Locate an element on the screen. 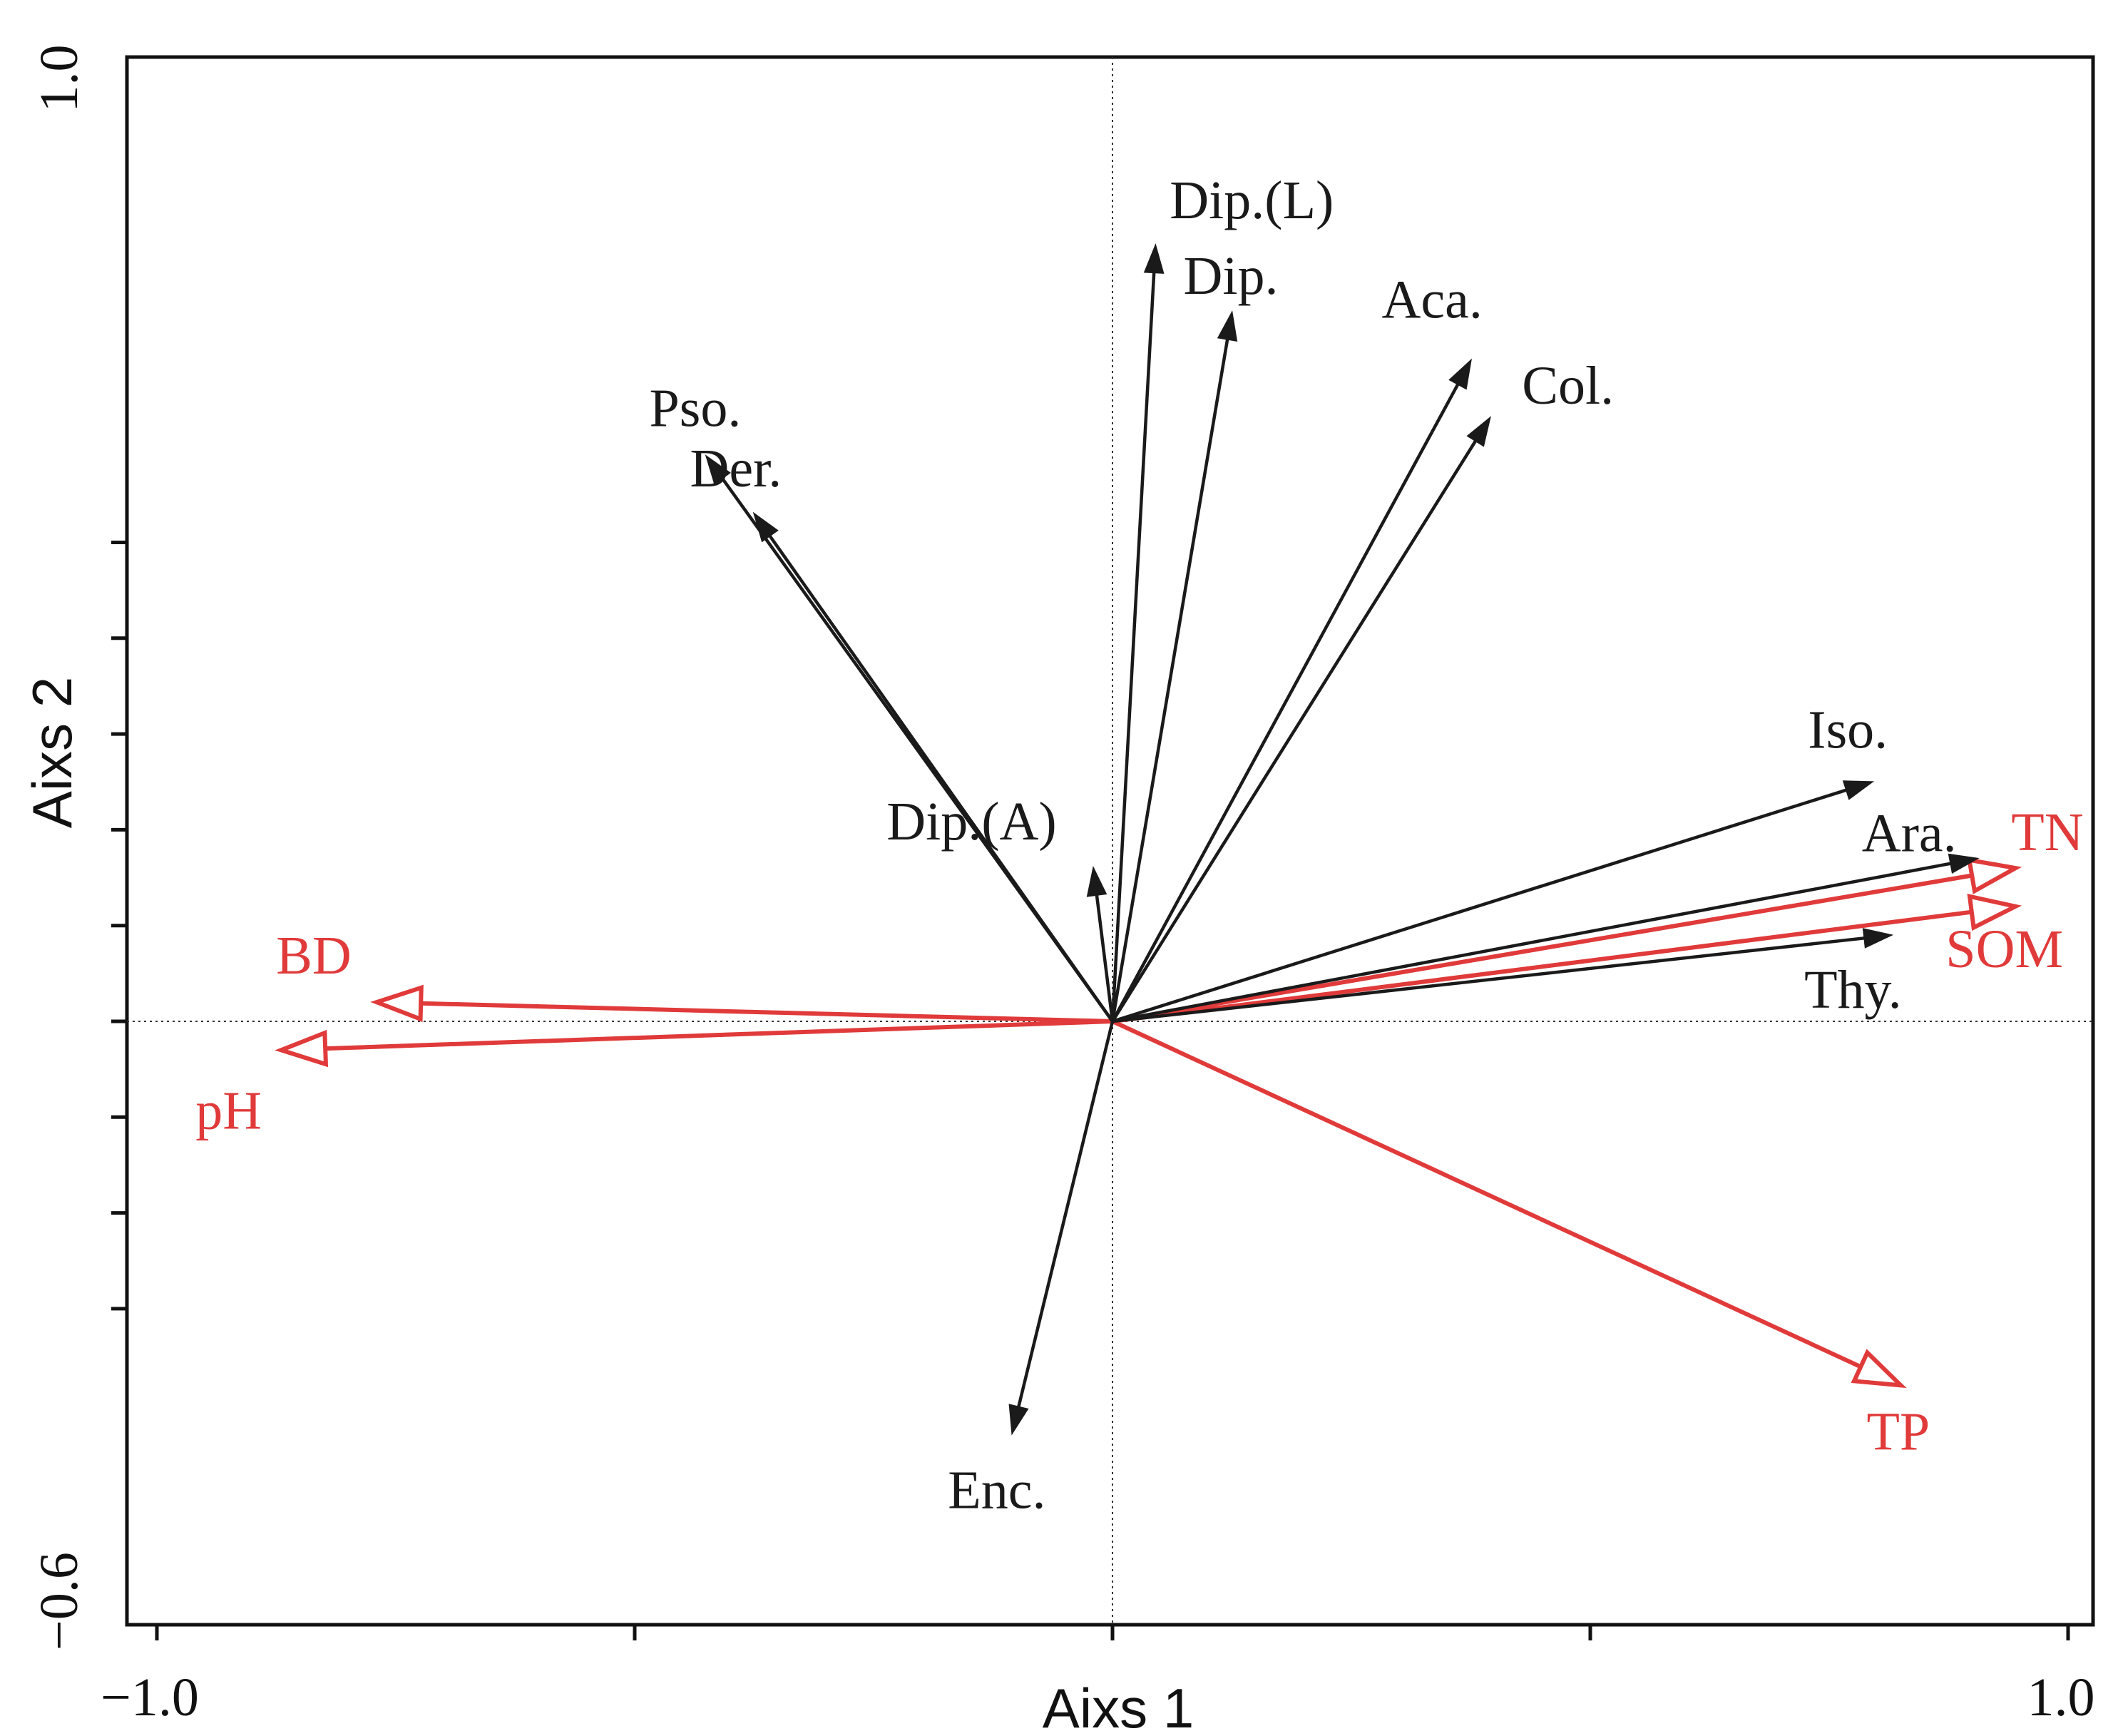 The height and width of the screenshot is (1736, 2123). env-arrowhead-bd is located at coordinates (397, 1003).